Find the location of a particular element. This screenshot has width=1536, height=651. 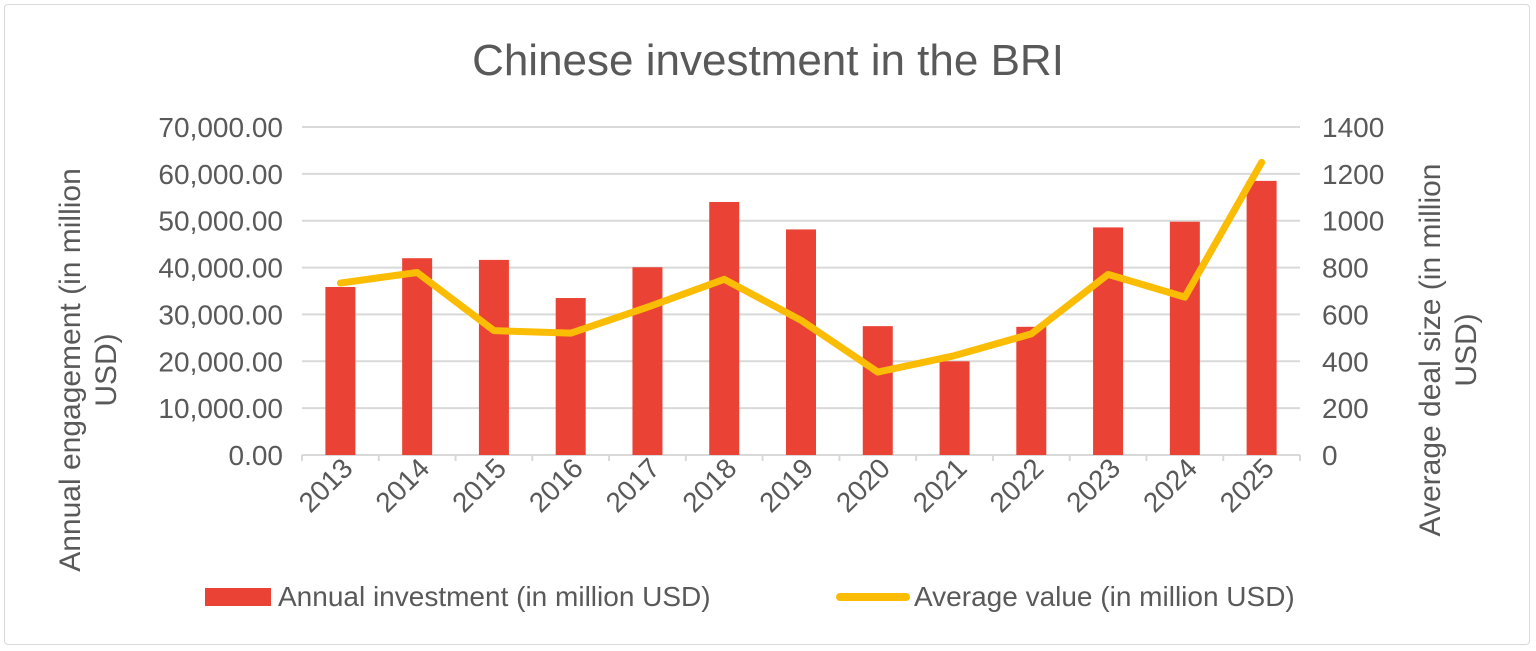

x-tick-label: 2024 is located at coordinates (1170, 485).